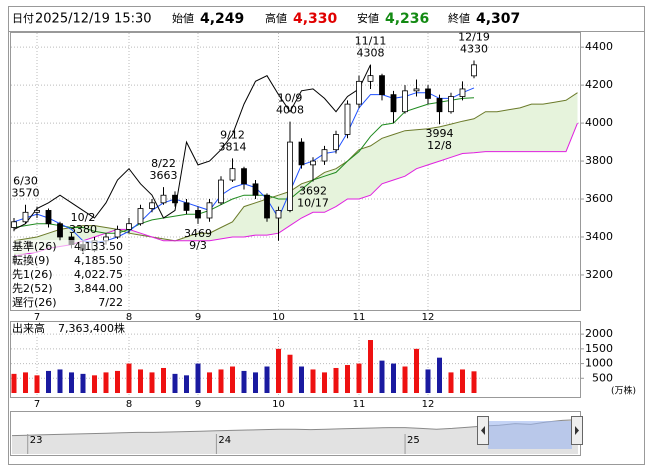 Image resolution: width=653 pixels, height=470 pixels. What do you see at coordinates (371, 53) in the screenshot?
I see `annotation-value: 4308` at bounding box center [371, 53].